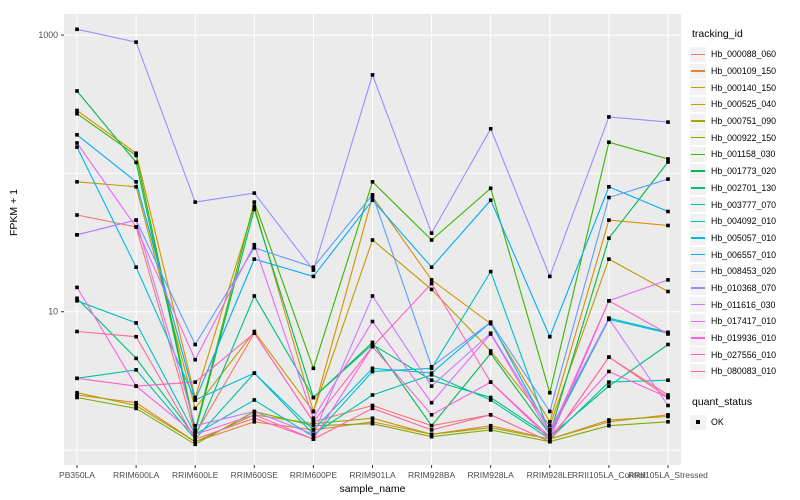 The image size is (800, 500). What do you see at coordinates (745, 422) in the screenshot?
I see `legend-entry-ok: OK` at bounding box center [745, 422].